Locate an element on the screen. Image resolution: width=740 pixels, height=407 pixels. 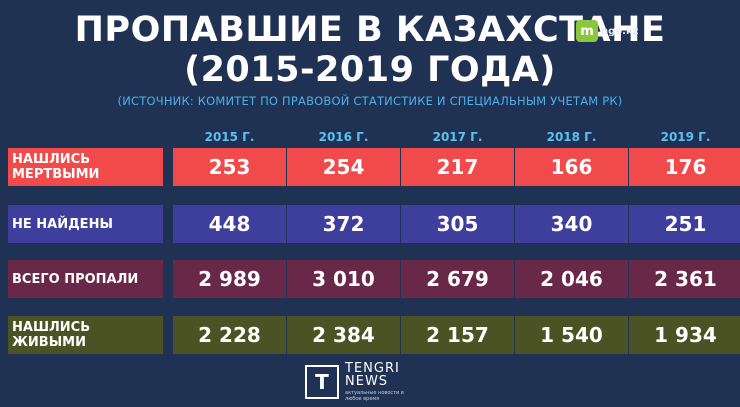
cell-not-found-2015: 448 is located at coordinates (229, 224).